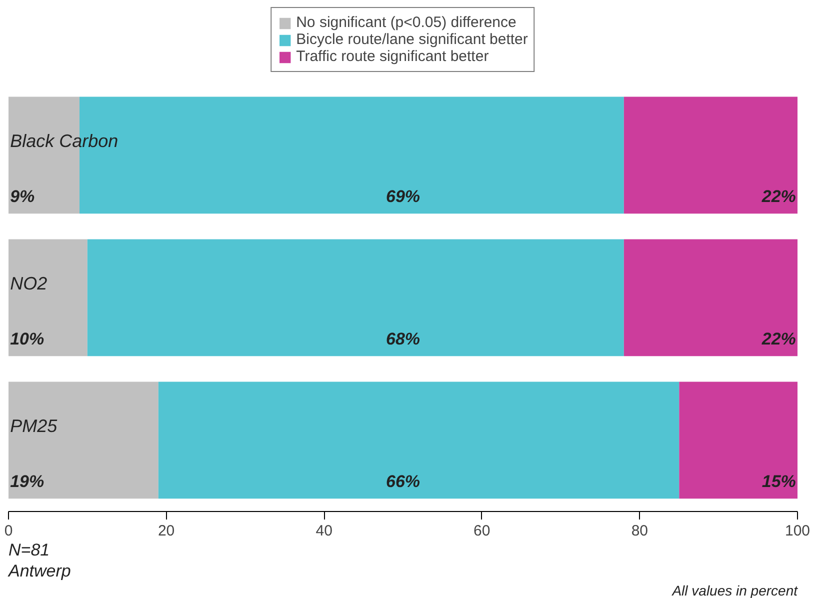 Image resolution: width=817 pixels, height=598 pixels. What do you see at coordinates (392, 56) in the screenshot?
I see `legend-label: Traffic route significant better` at bounding box center [392, 56].